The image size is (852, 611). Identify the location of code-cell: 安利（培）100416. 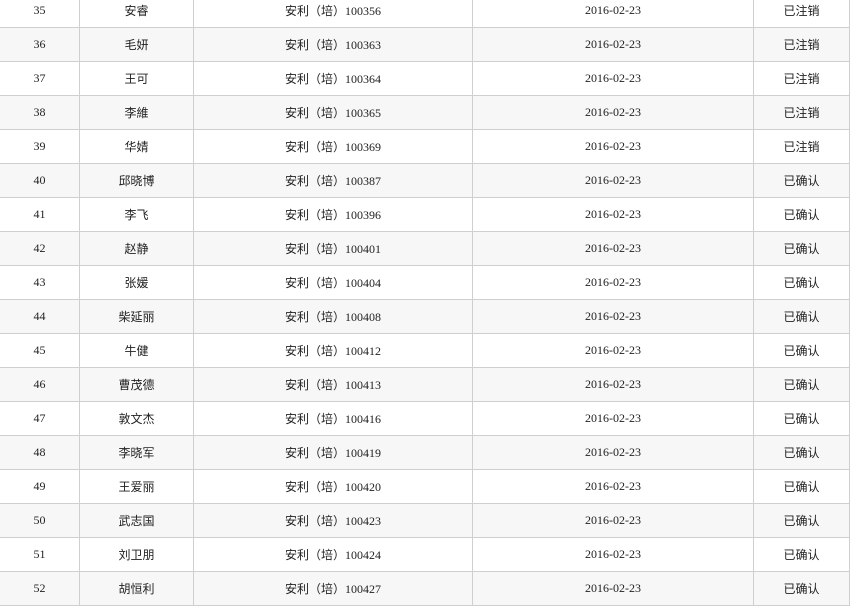
(333, 418).